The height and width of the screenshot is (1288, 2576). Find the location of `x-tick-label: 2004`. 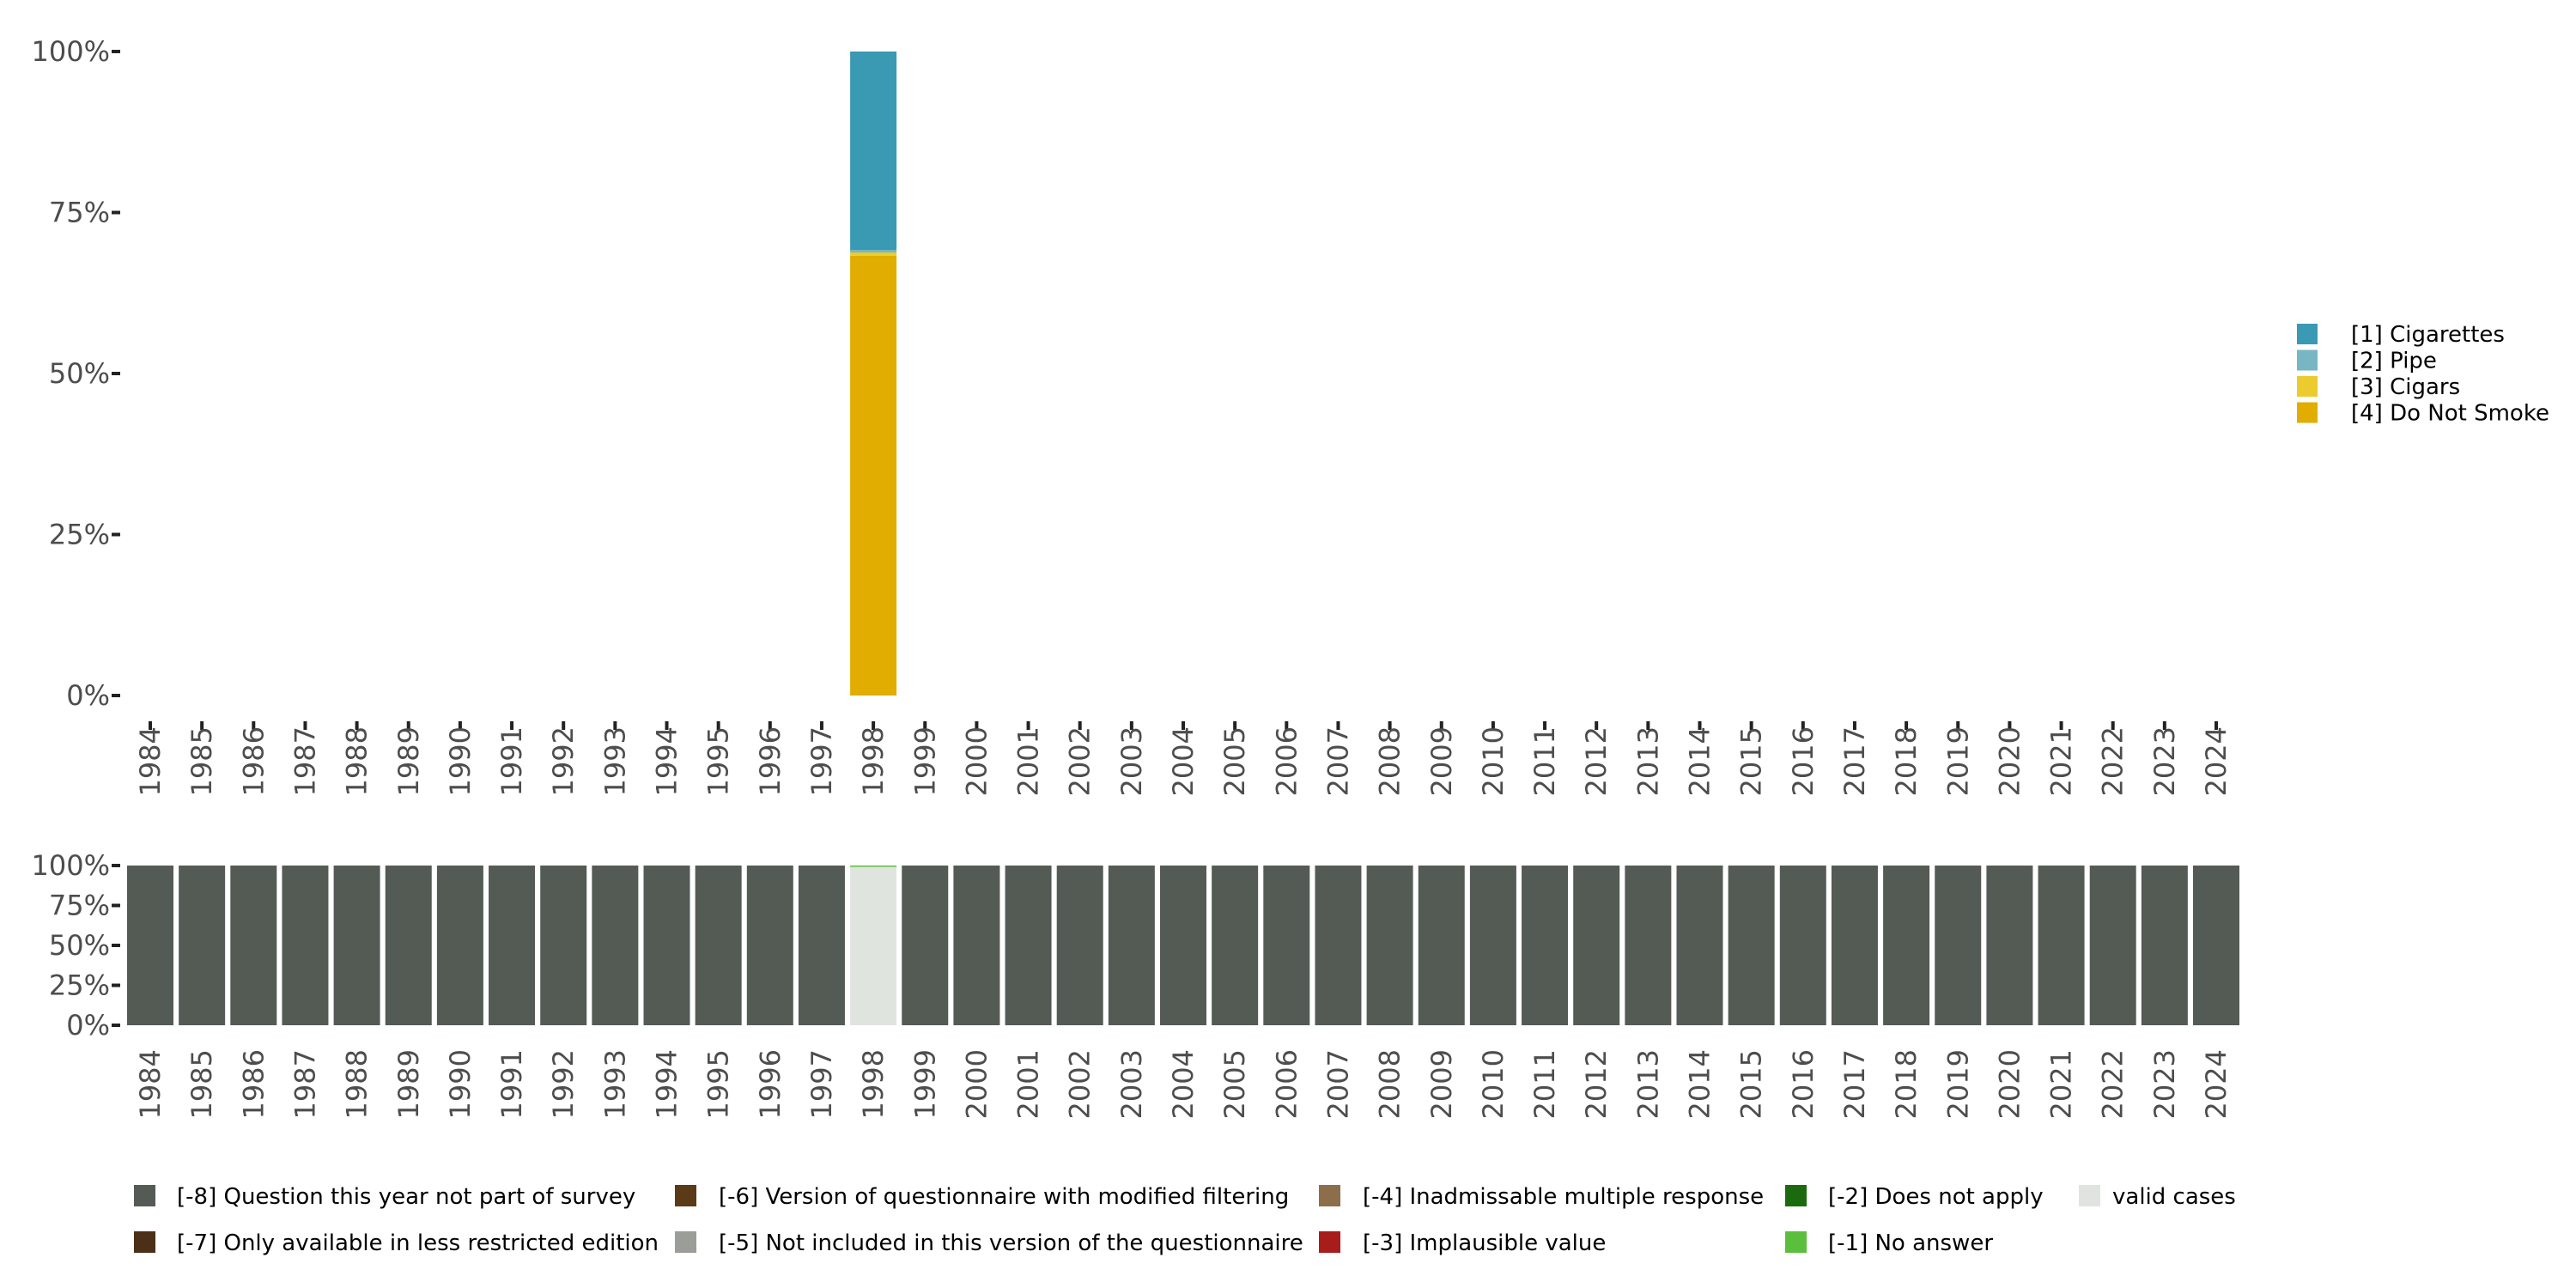

x-tick-label: 2004 is located at coordinates (1184, 1084).